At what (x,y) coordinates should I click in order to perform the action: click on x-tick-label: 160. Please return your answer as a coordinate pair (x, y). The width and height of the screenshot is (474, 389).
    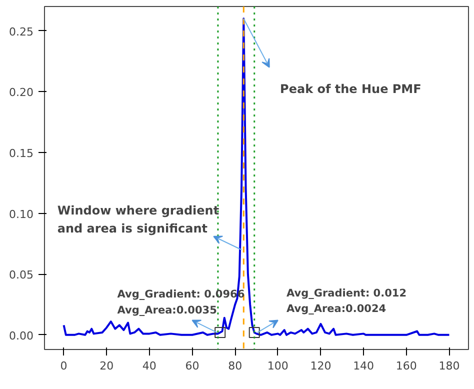
    Looking at the image, I should click on (406, 366).